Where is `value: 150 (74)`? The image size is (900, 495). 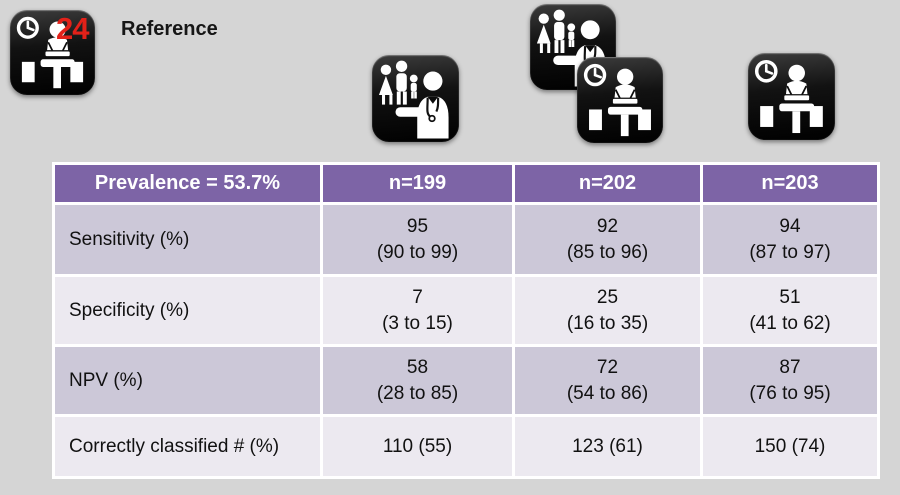
value: 150 (74) is located at coordinates (790, 446).